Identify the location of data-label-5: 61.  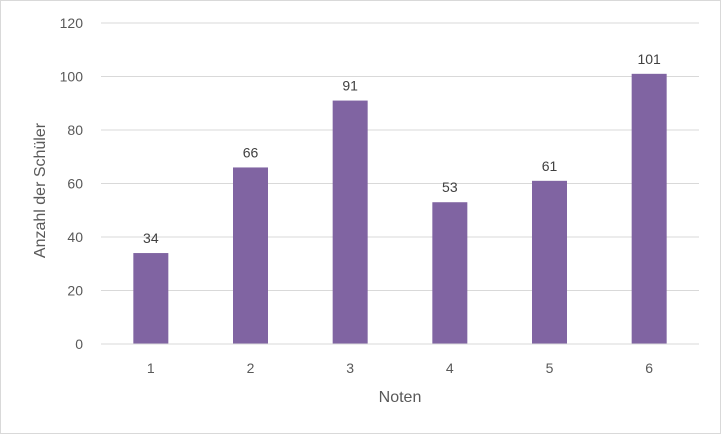
(550, 166).